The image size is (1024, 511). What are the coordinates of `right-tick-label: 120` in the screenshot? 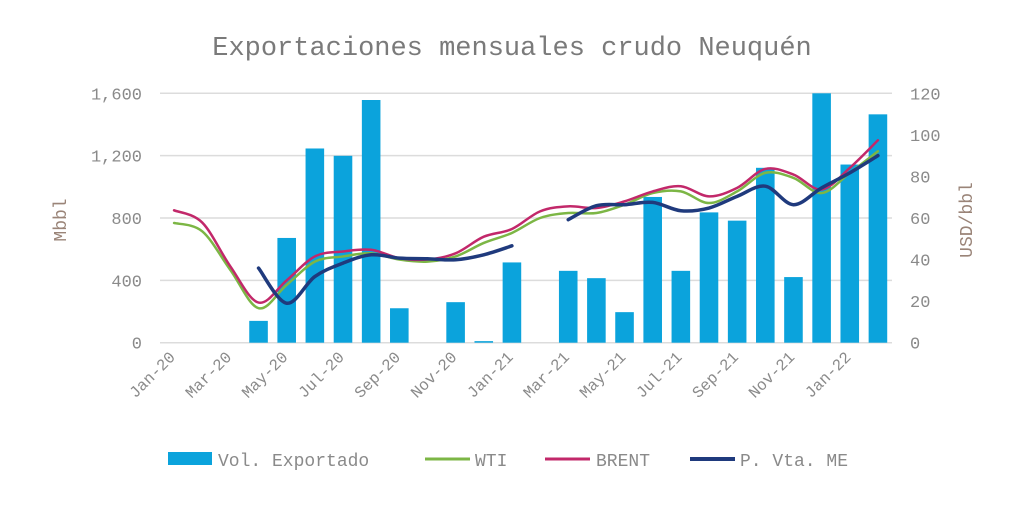 It's located at (925, 95).